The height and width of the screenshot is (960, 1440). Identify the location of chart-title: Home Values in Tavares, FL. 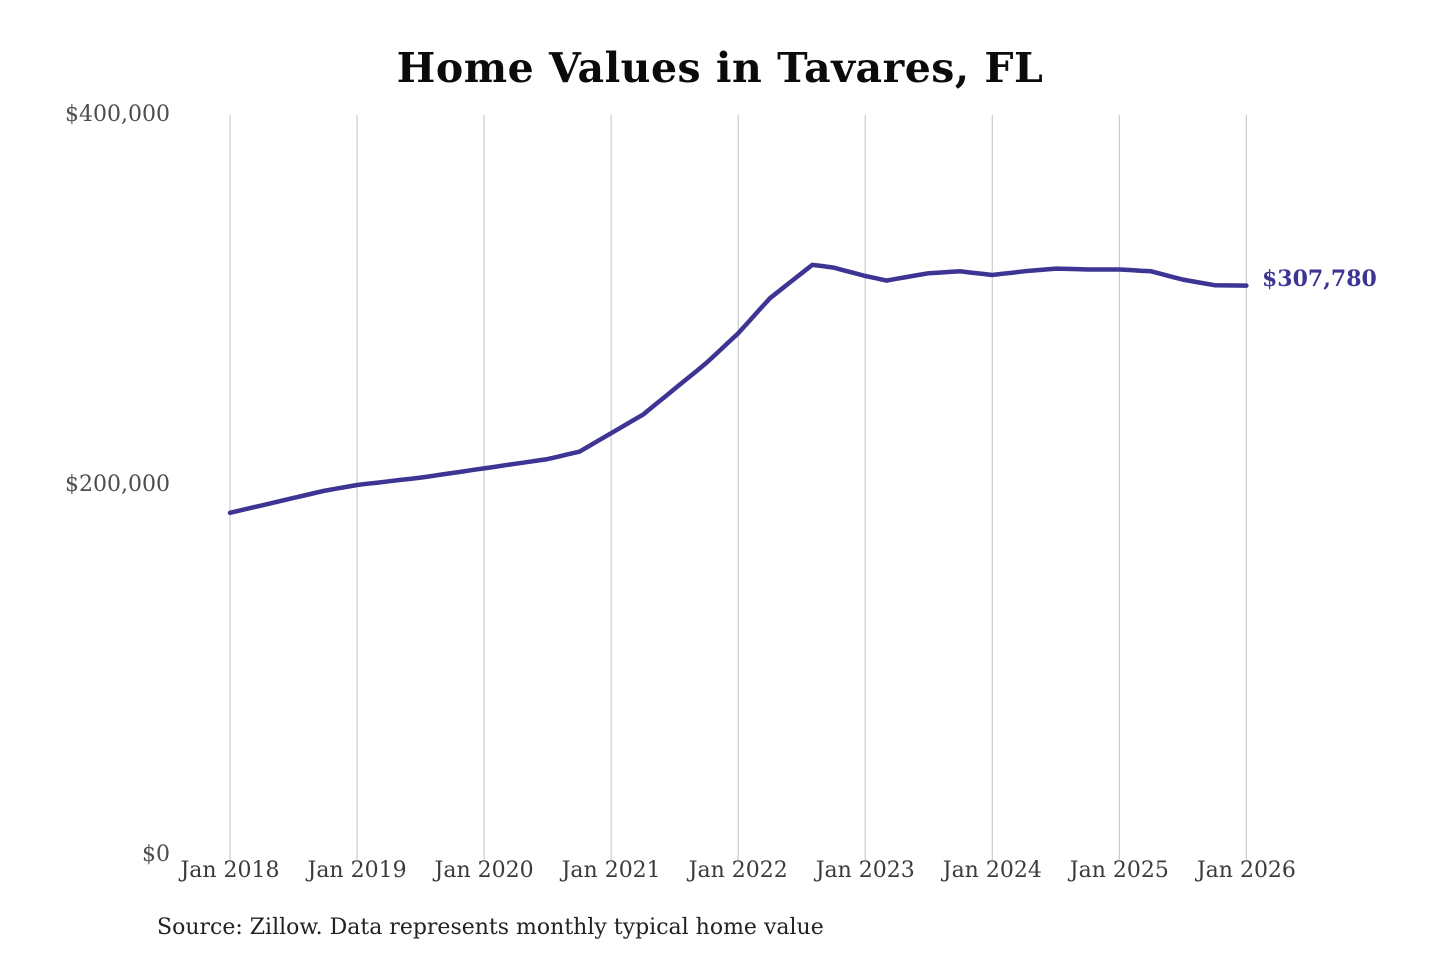
(720, 68).